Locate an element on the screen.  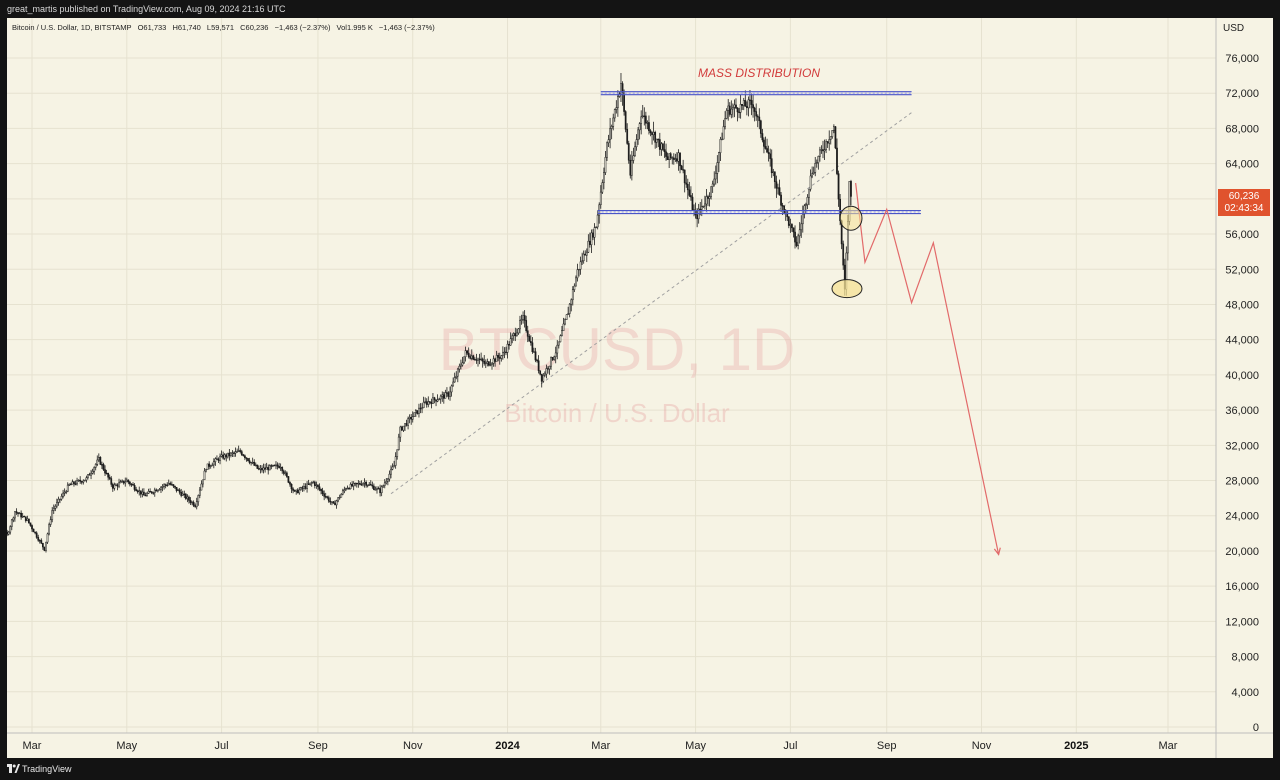
currency-label: USD is located at coordinates (1234, 28).